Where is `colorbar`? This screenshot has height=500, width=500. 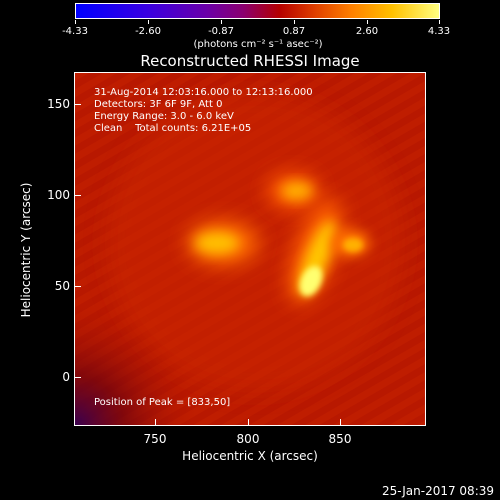 colorbar is located at coordinates (257, 11).